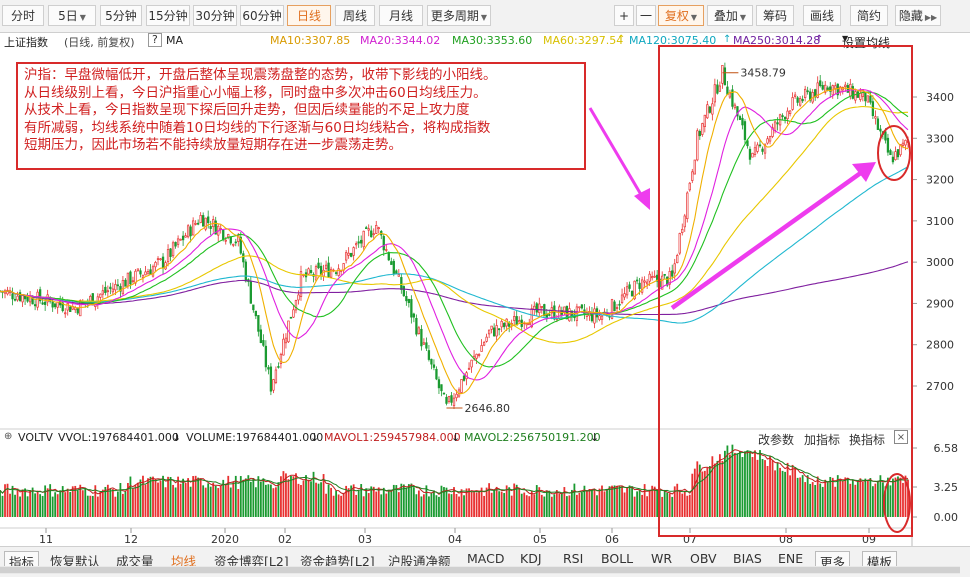  Describe the element at coordinates (23, 15) in the screenshot. I see `period-tab-intraday: 分时` at that location.